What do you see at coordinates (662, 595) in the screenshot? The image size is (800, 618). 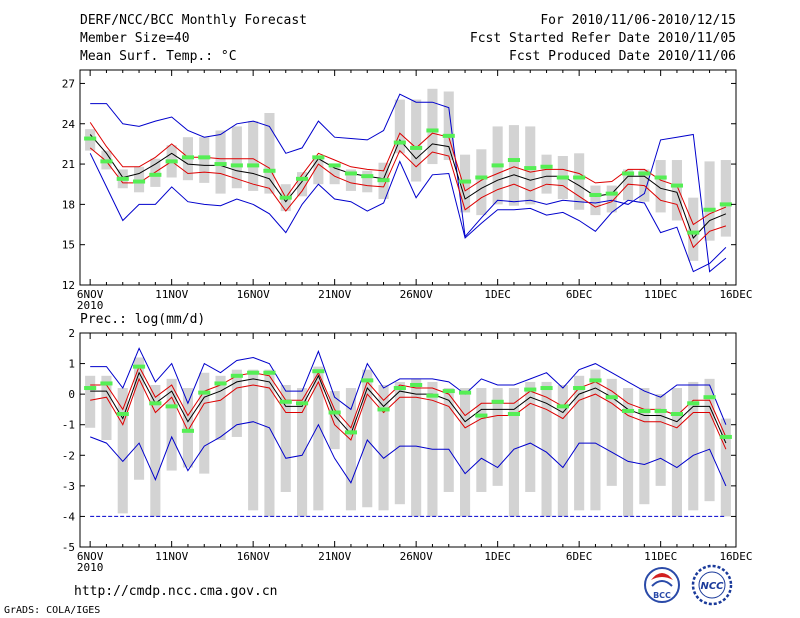 I see `bcc-logo-text: BCC` at bounding box center [662, 595].